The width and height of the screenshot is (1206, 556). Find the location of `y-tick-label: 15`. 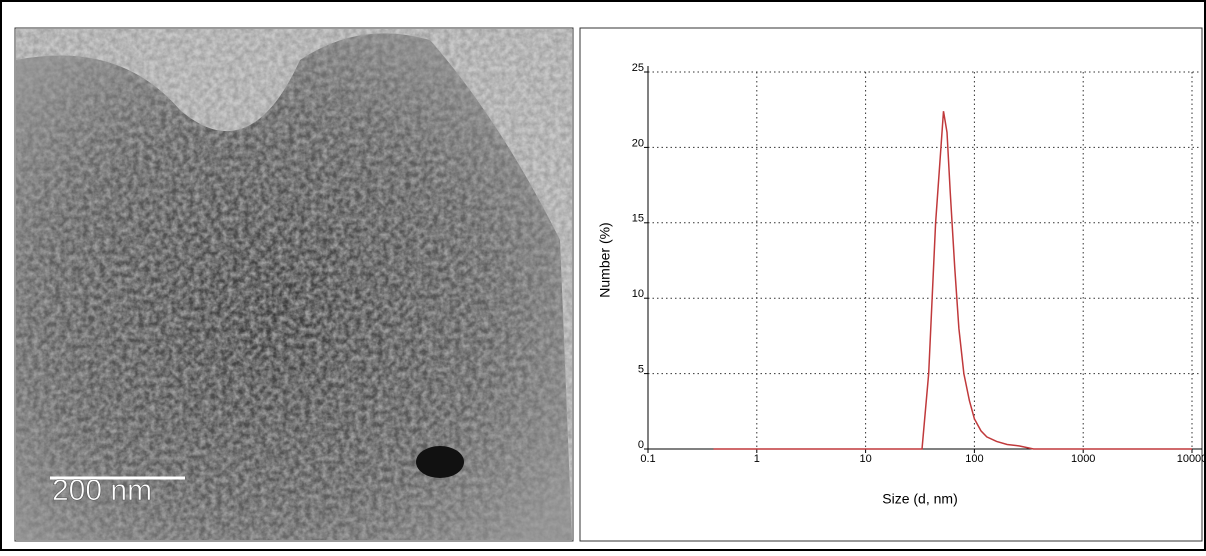

y-tick-label: 15 is located at coordinates (638, 219).